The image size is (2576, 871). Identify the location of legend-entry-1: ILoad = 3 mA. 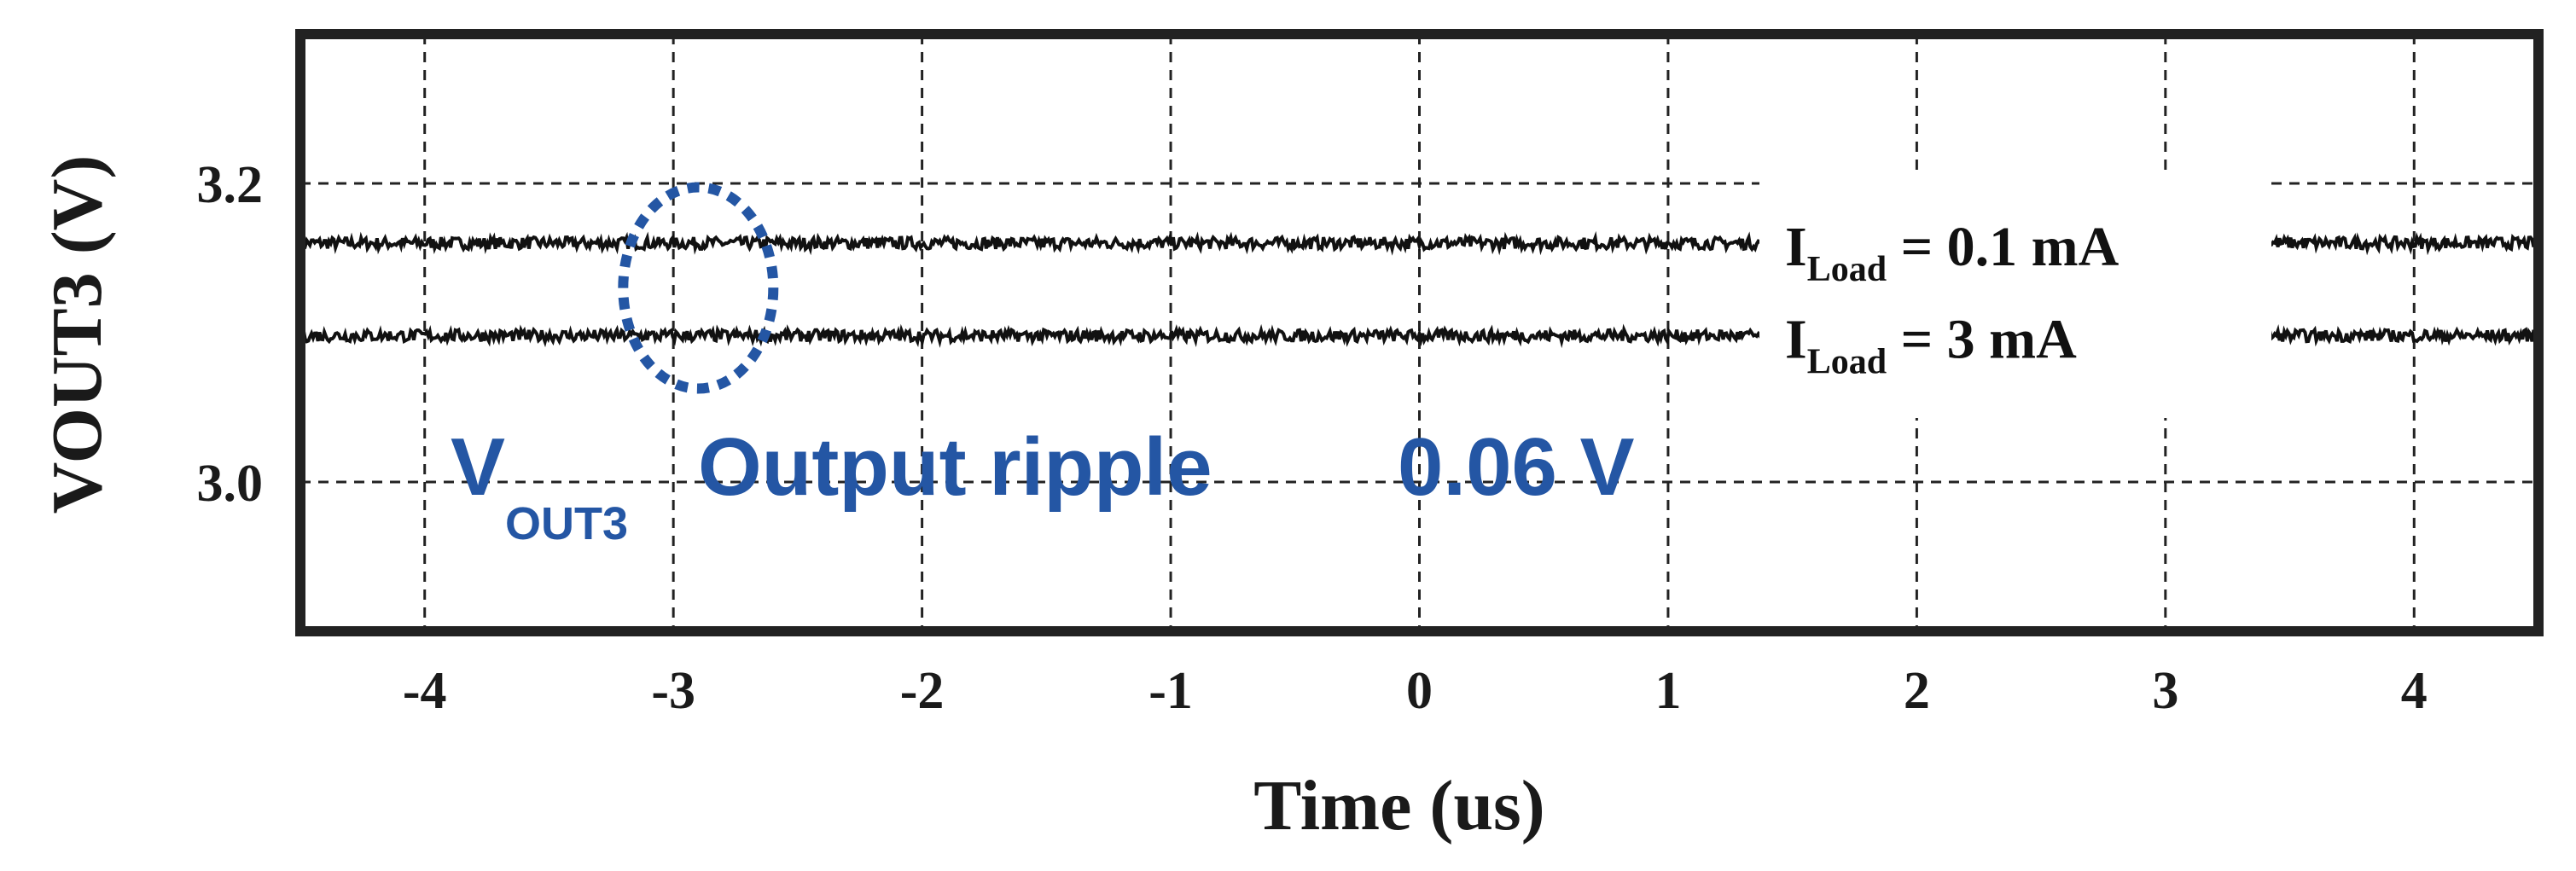
(1931, 345).